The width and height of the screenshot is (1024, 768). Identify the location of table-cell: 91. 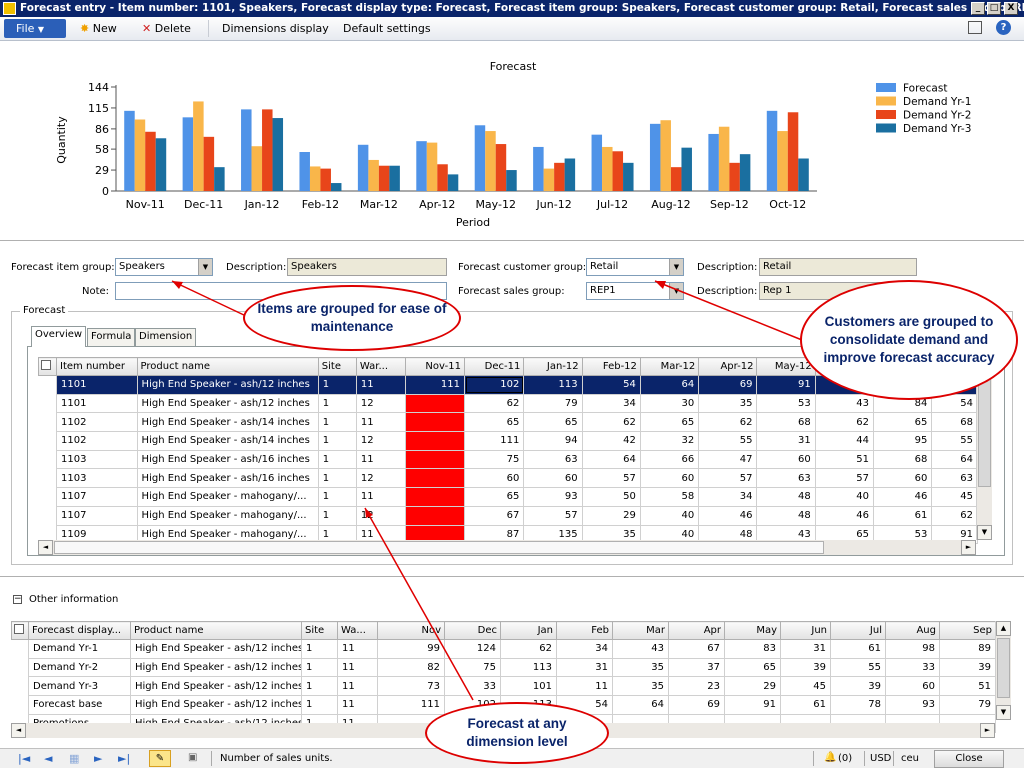
(752, 705).